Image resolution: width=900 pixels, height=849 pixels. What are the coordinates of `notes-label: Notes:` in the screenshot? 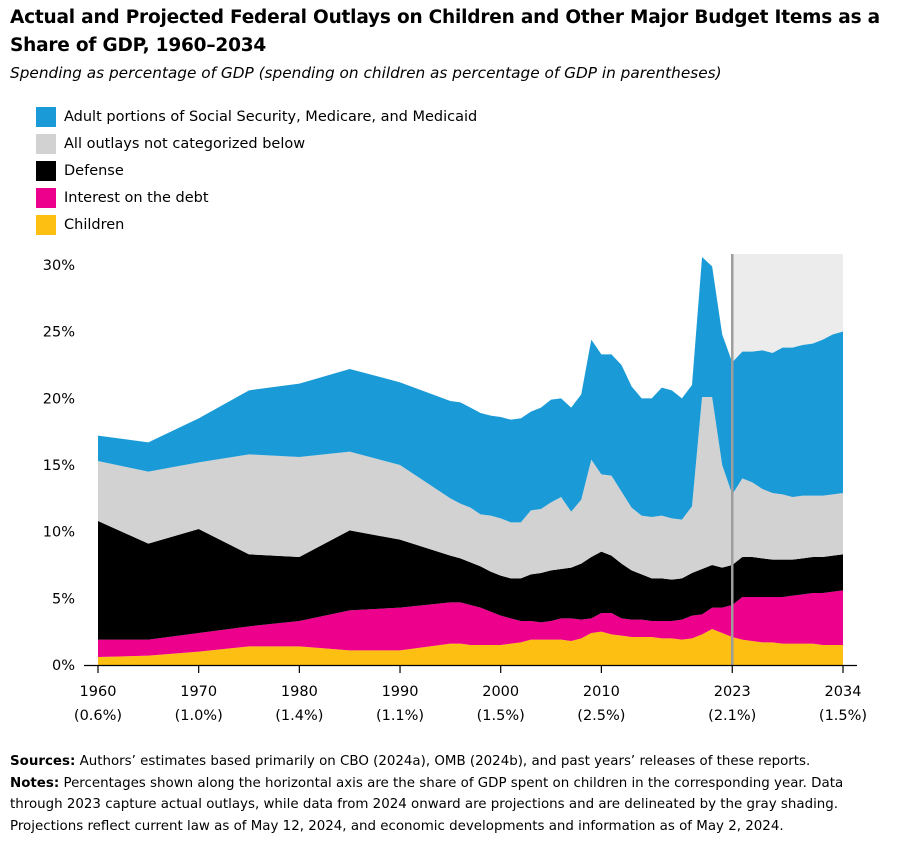 It's located at (35, 783).